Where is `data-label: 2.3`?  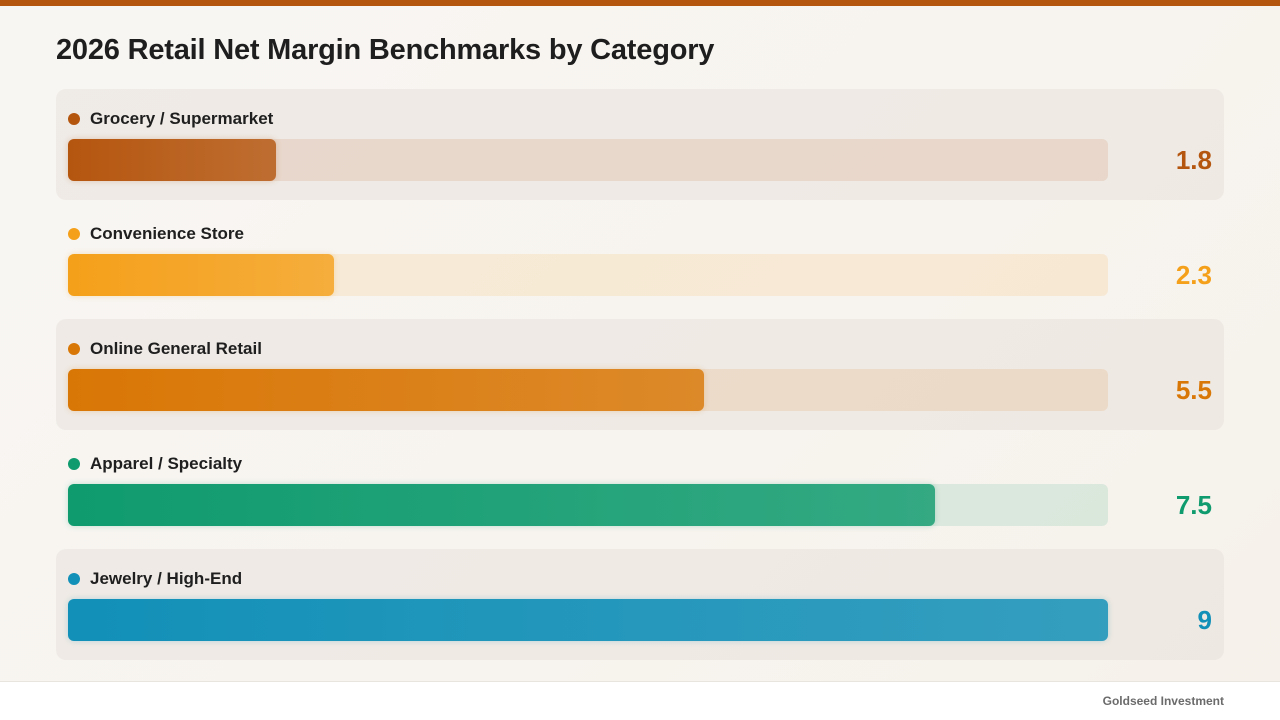 data-label: 2.3 is located at coordinates (1193, 275).